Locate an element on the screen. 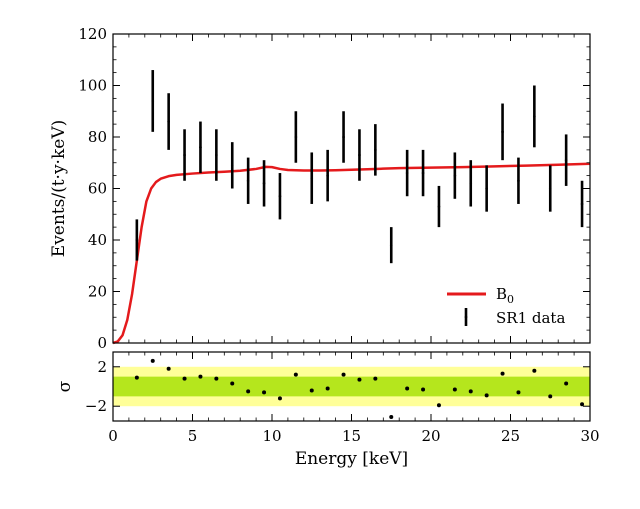  legend-errorbar-point is located at coordinates (466, 317).